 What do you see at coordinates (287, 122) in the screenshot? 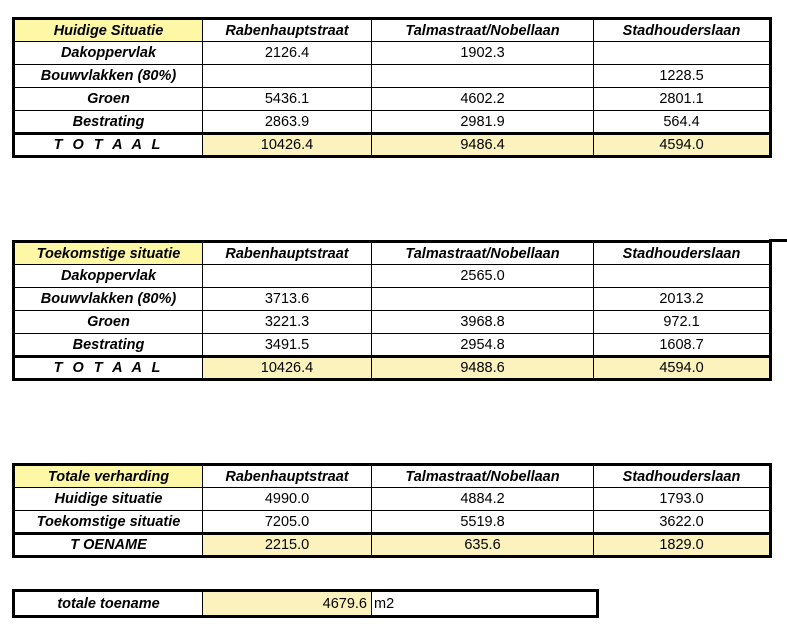
I see `cell-value: 2863.9` at bounding box center [287, 122].